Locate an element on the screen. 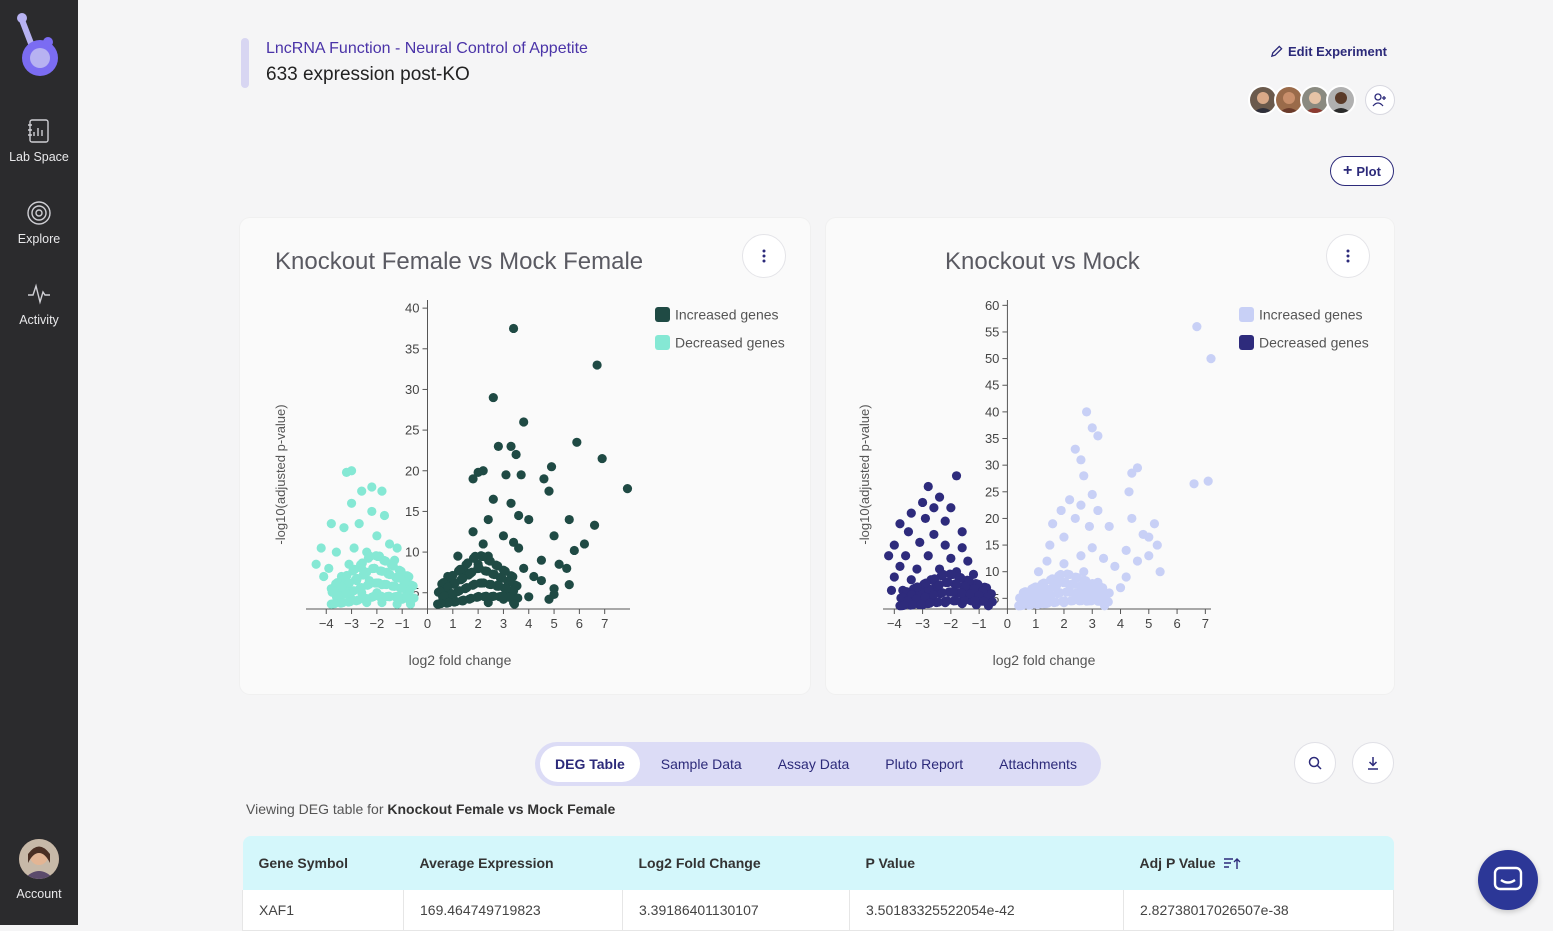 The width and height of the screenshot is (1553, 931). account-label: Account is located at coordinates (39, 894).